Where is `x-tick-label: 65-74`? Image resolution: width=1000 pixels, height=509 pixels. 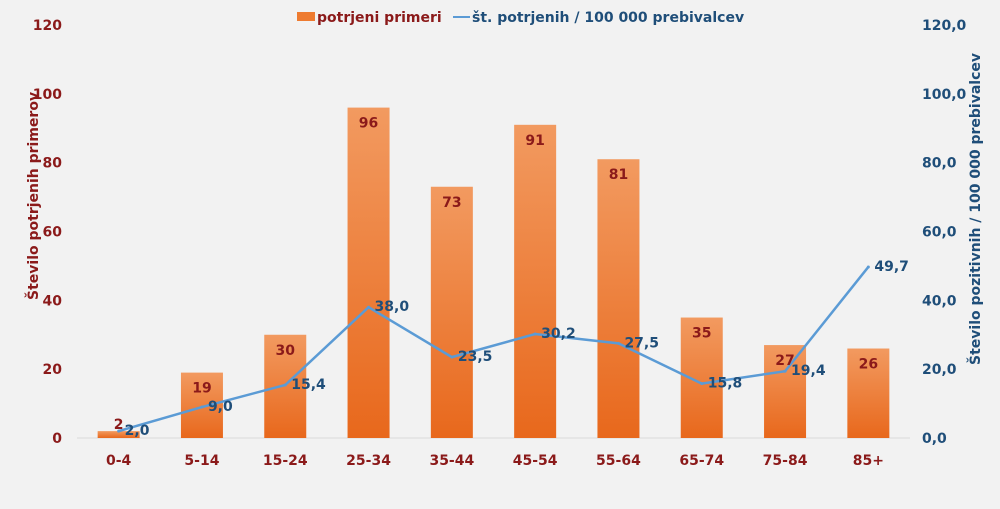
x-tick-label: 65-74 is located at coordinates (701, 461).